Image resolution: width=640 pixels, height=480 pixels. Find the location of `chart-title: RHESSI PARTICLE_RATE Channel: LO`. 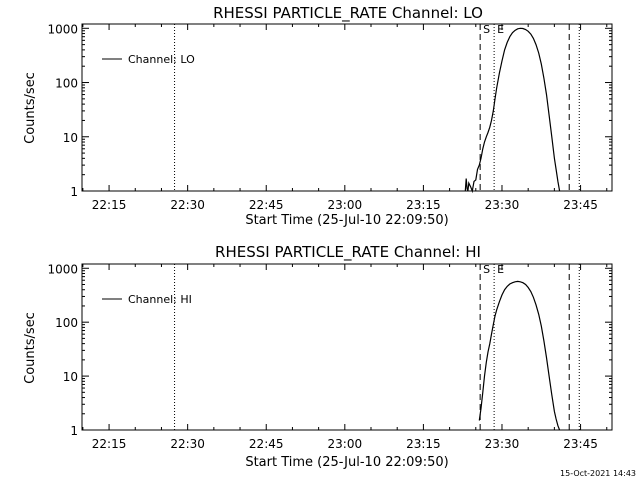

chart-title: RHESSI PARTICLE_RATE Channel: LO is located at coordinates (348, 13).